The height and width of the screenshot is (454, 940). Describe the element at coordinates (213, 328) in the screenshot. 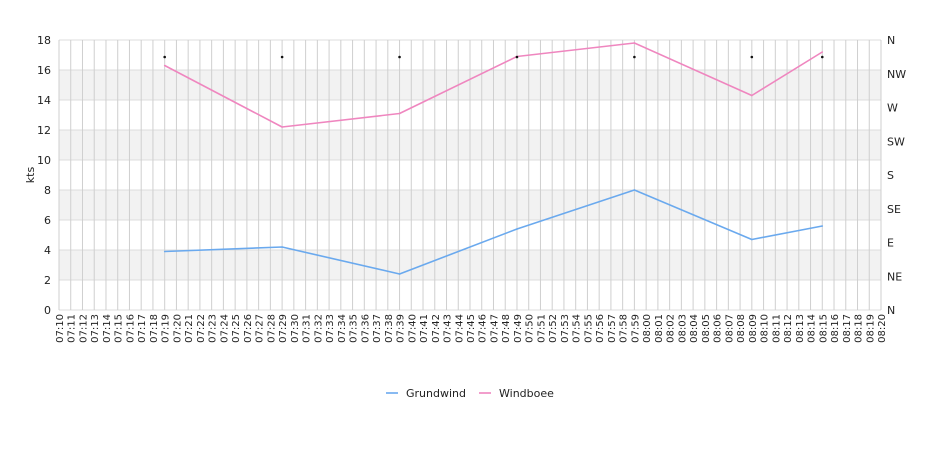

I see `x-tick-label: 07:23` at that location.